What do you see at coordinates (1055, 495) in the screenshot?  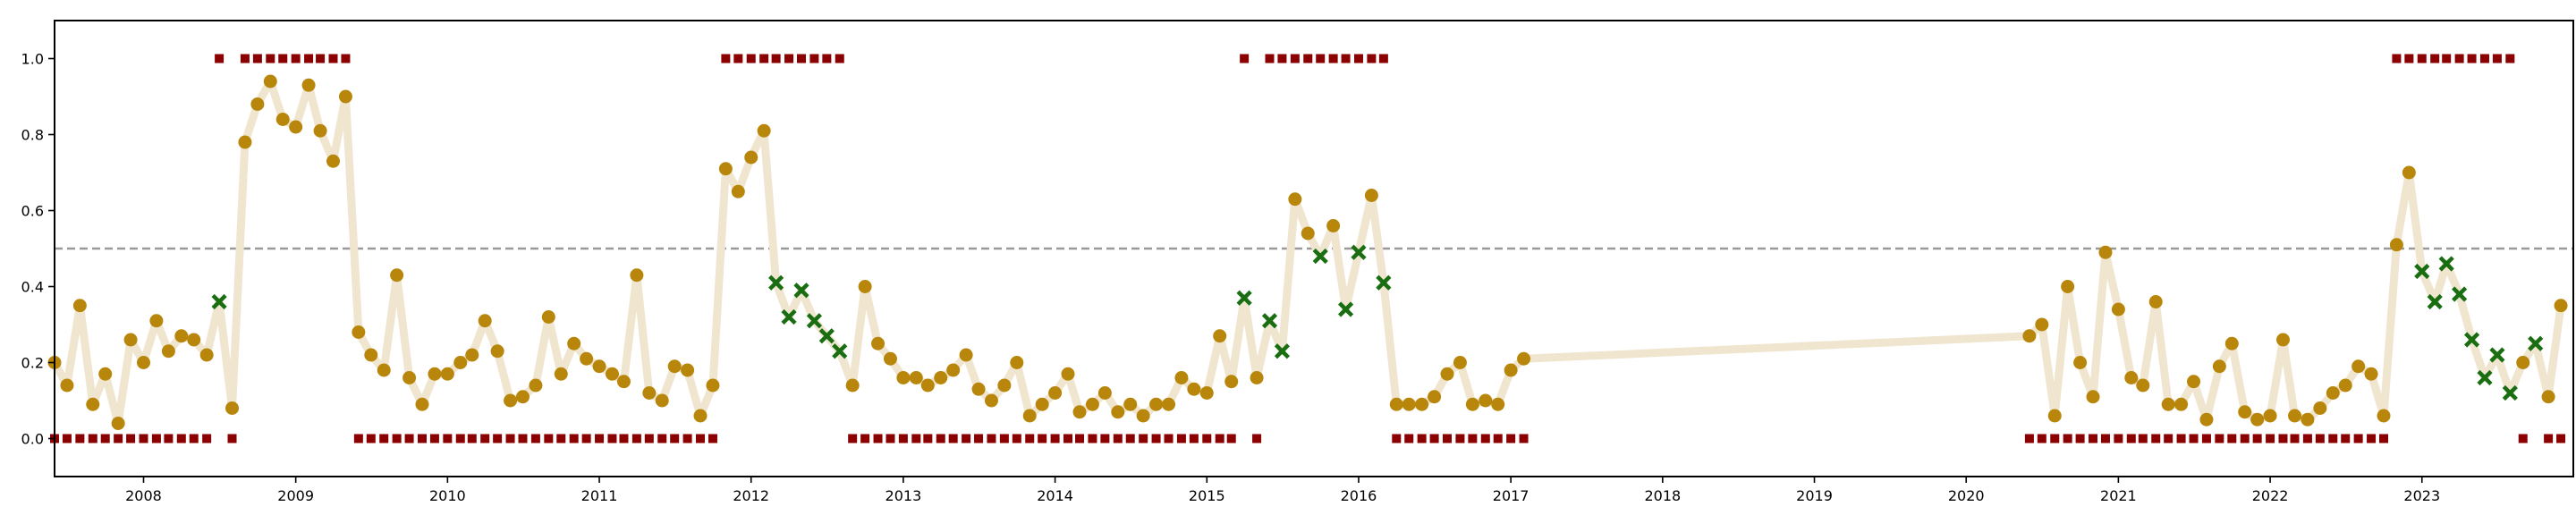 I see `x-tick-label: 2014` at bounding box center [1055, 495].